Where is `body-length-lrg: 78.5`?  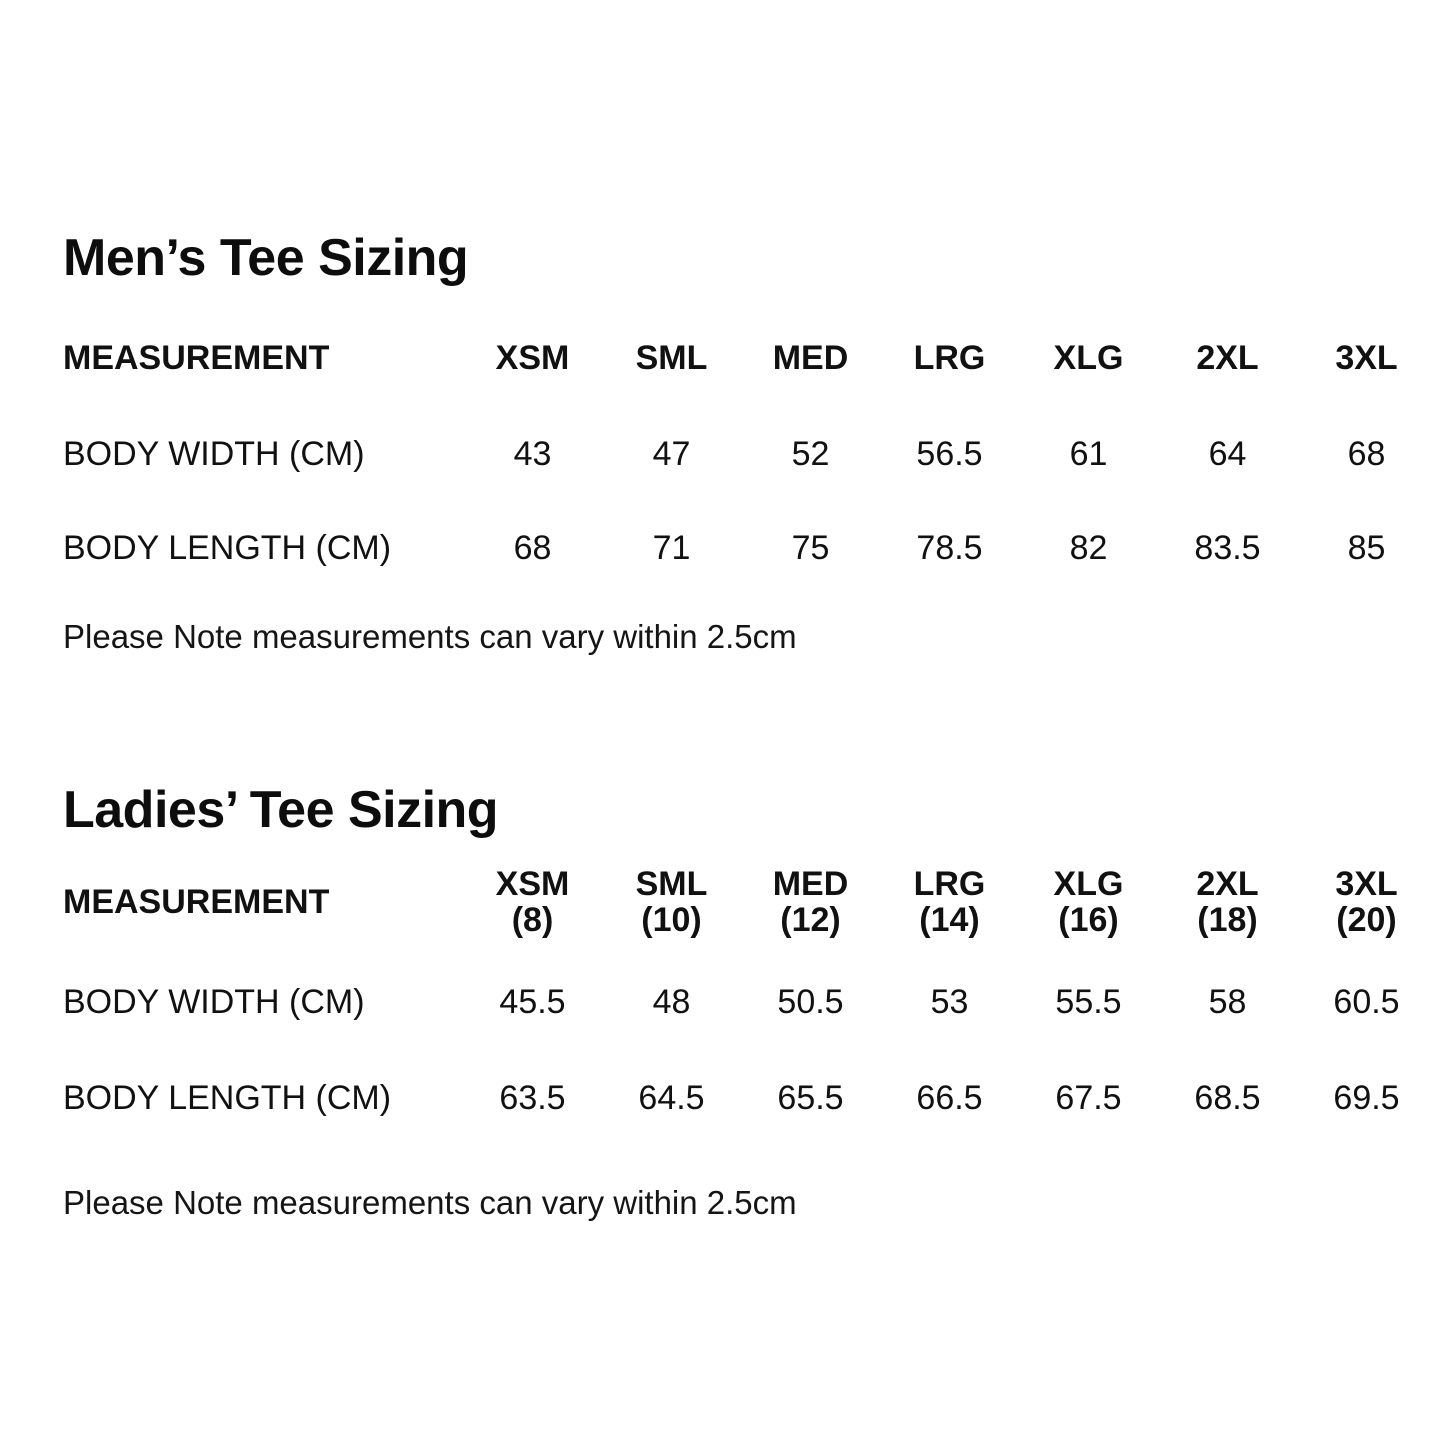
body-length-lrg: 78.5 is located at coordinates (949, 548).